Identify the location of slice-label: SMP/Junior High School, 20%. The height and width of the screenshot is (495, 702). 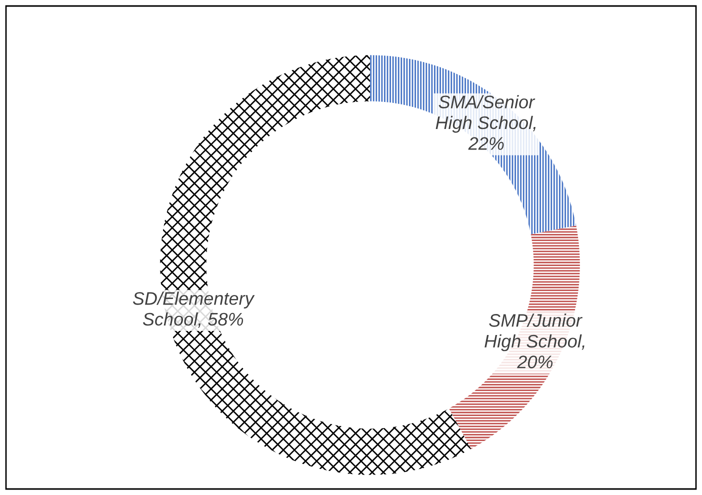
(534, 341).